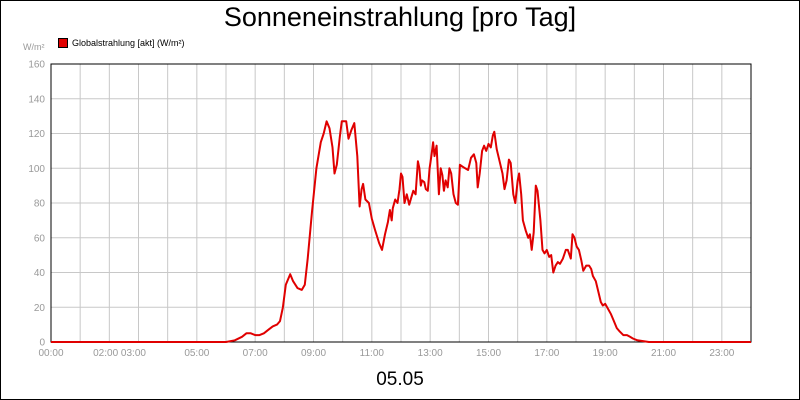  What do you see at coordinates (40, 204) in the screenshot?
I see `y-tick-label: 80` at bounding box center [40, 204].